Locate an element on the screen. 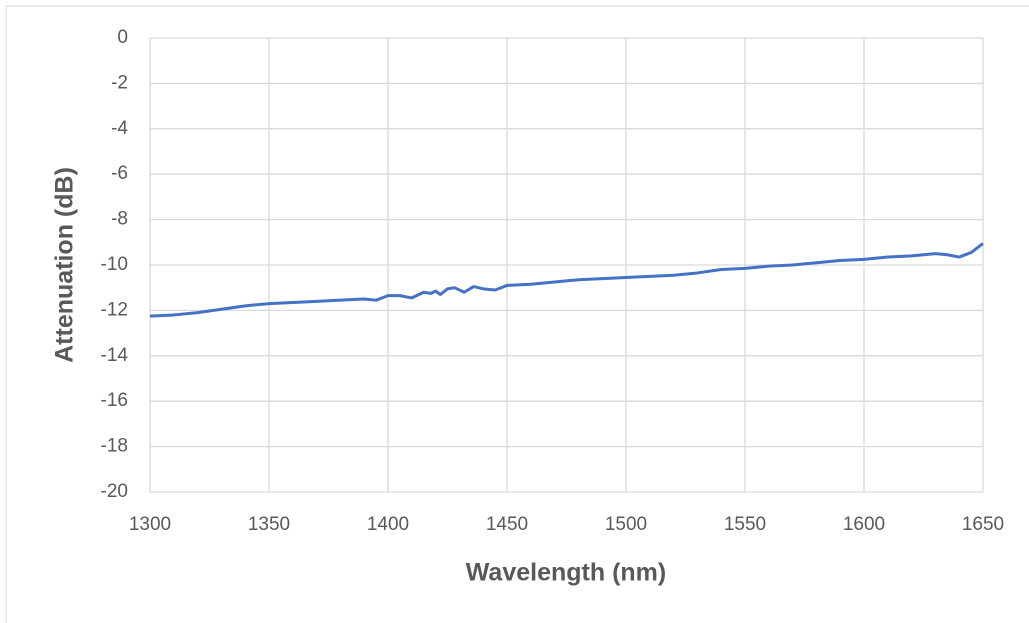  y-tick-label: -10 is located at coordinates (114, 264).